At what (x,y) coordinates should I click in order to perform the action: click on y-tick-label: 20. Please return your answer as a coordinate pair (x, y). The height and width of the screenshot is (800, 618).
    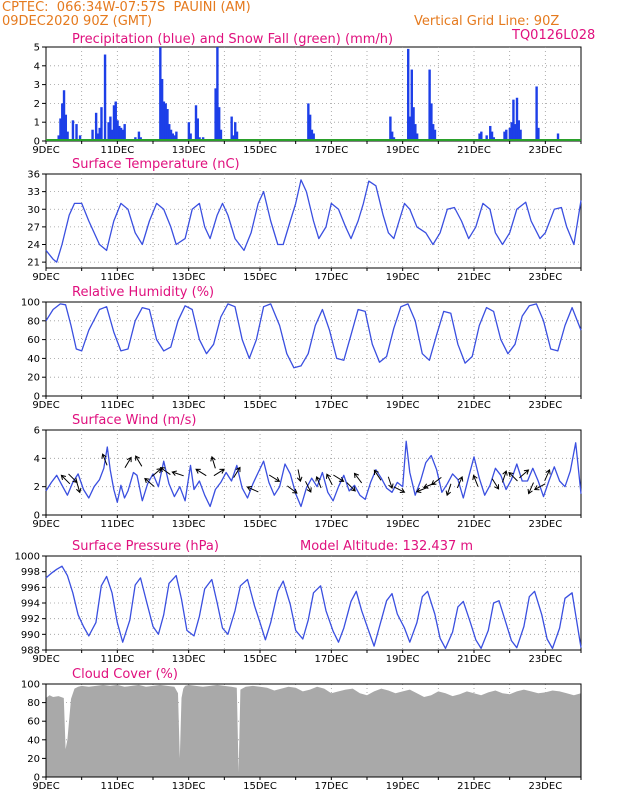
    Looking at the image, I should click on (33, 759).